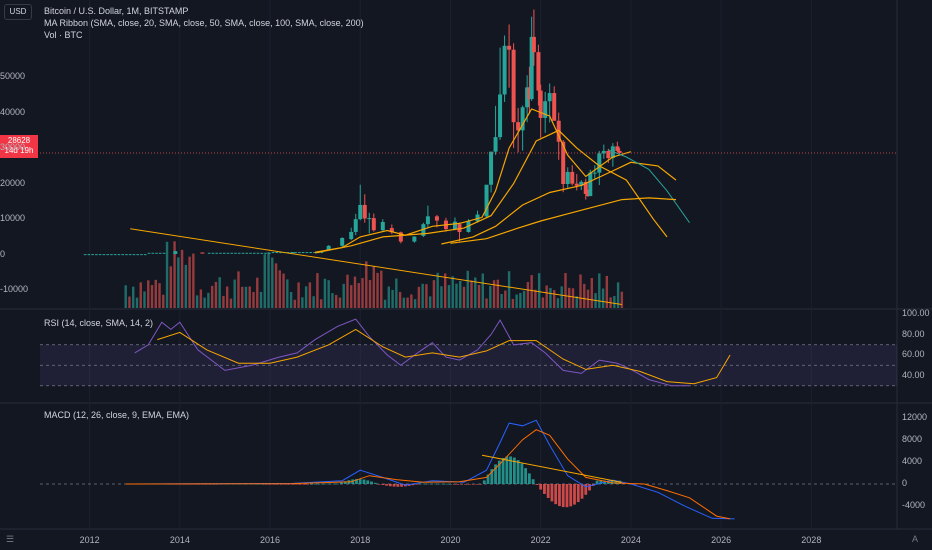 The width and height of the screenshot is (932, 550). What do you see at coordinates (13, 111) in the screenshot?
I see `price-axis-tick: 40000` at bounding box center [13, 111].